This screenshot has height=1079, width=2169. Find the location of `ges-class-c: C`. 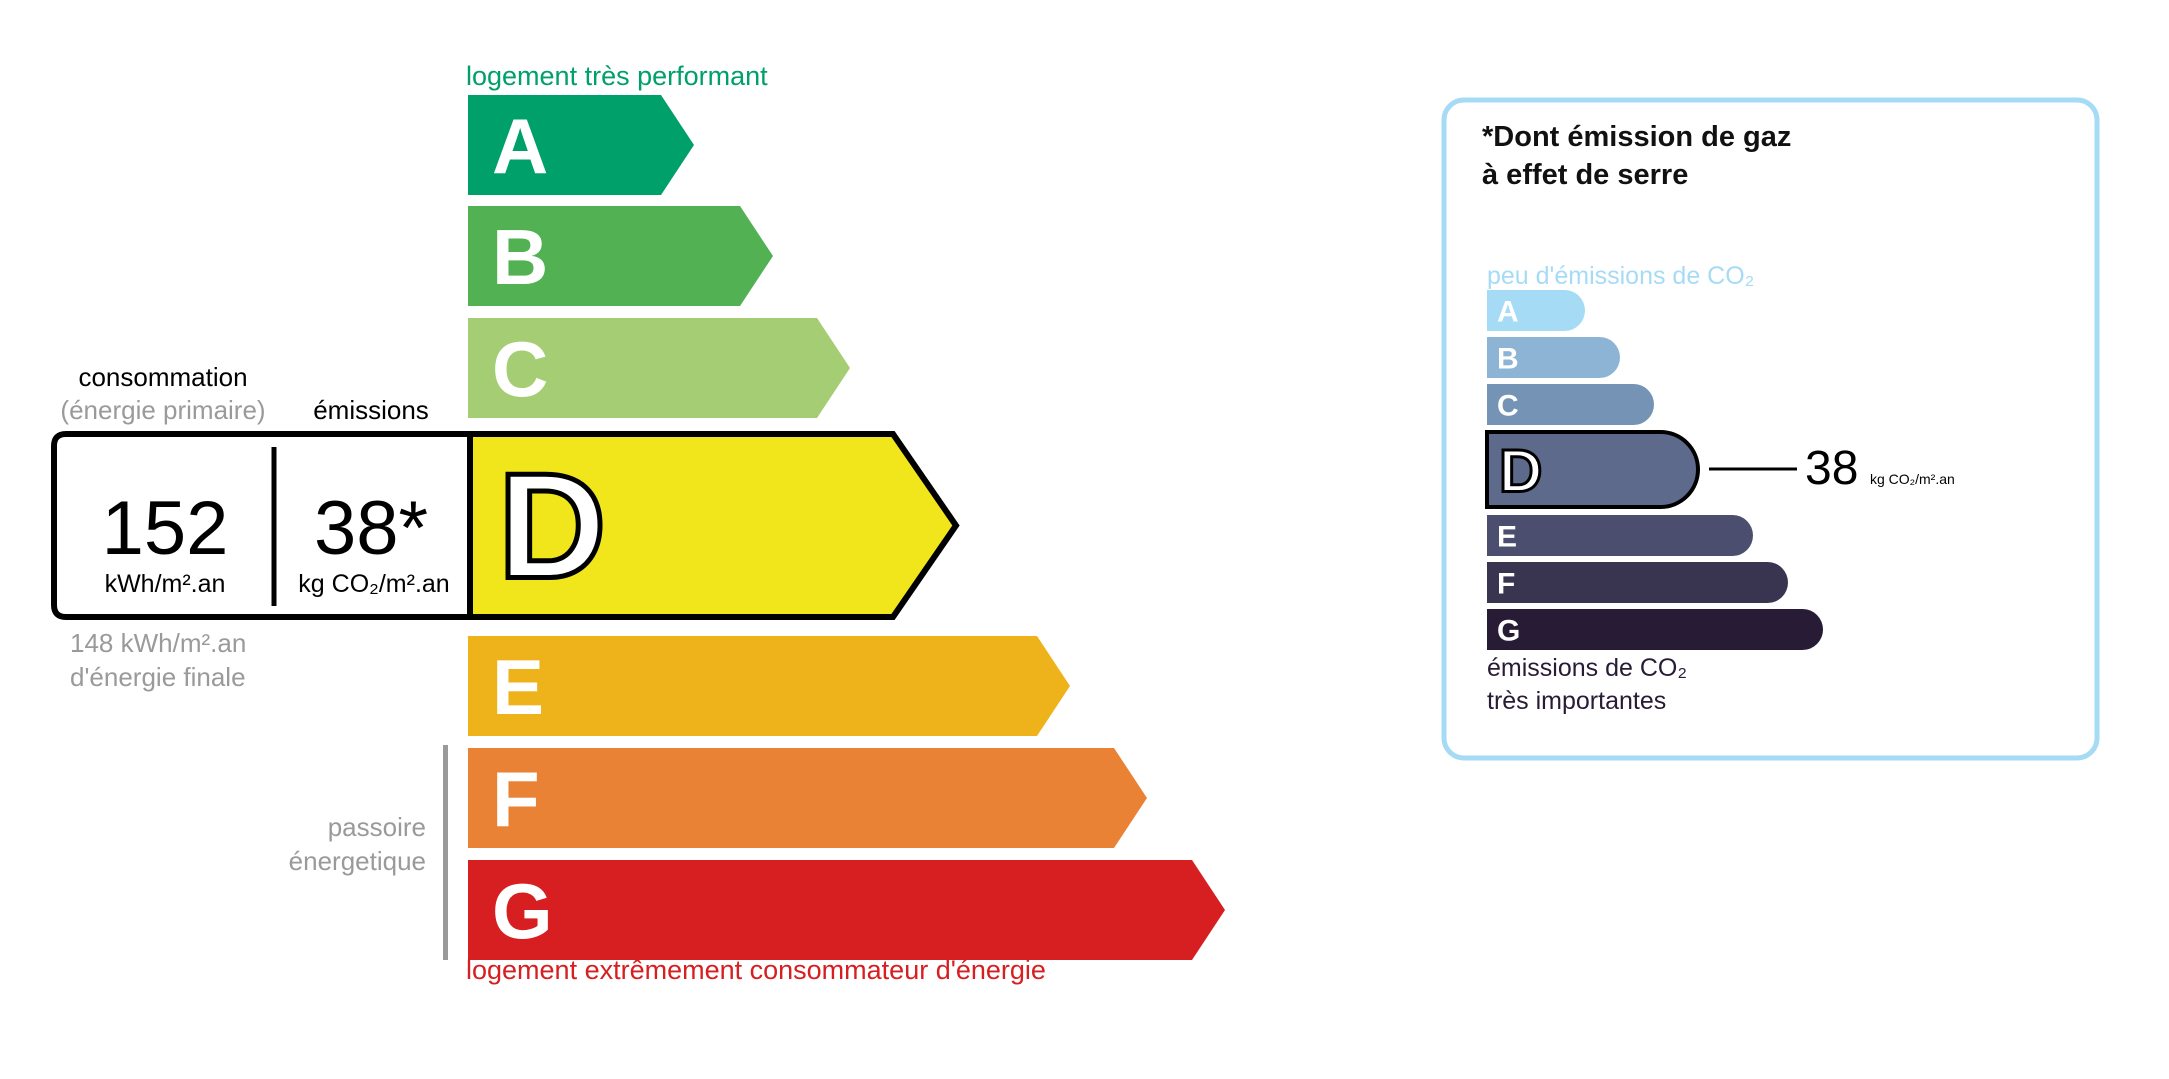

ges-class-c: C is located at coordinates (1570, 404).